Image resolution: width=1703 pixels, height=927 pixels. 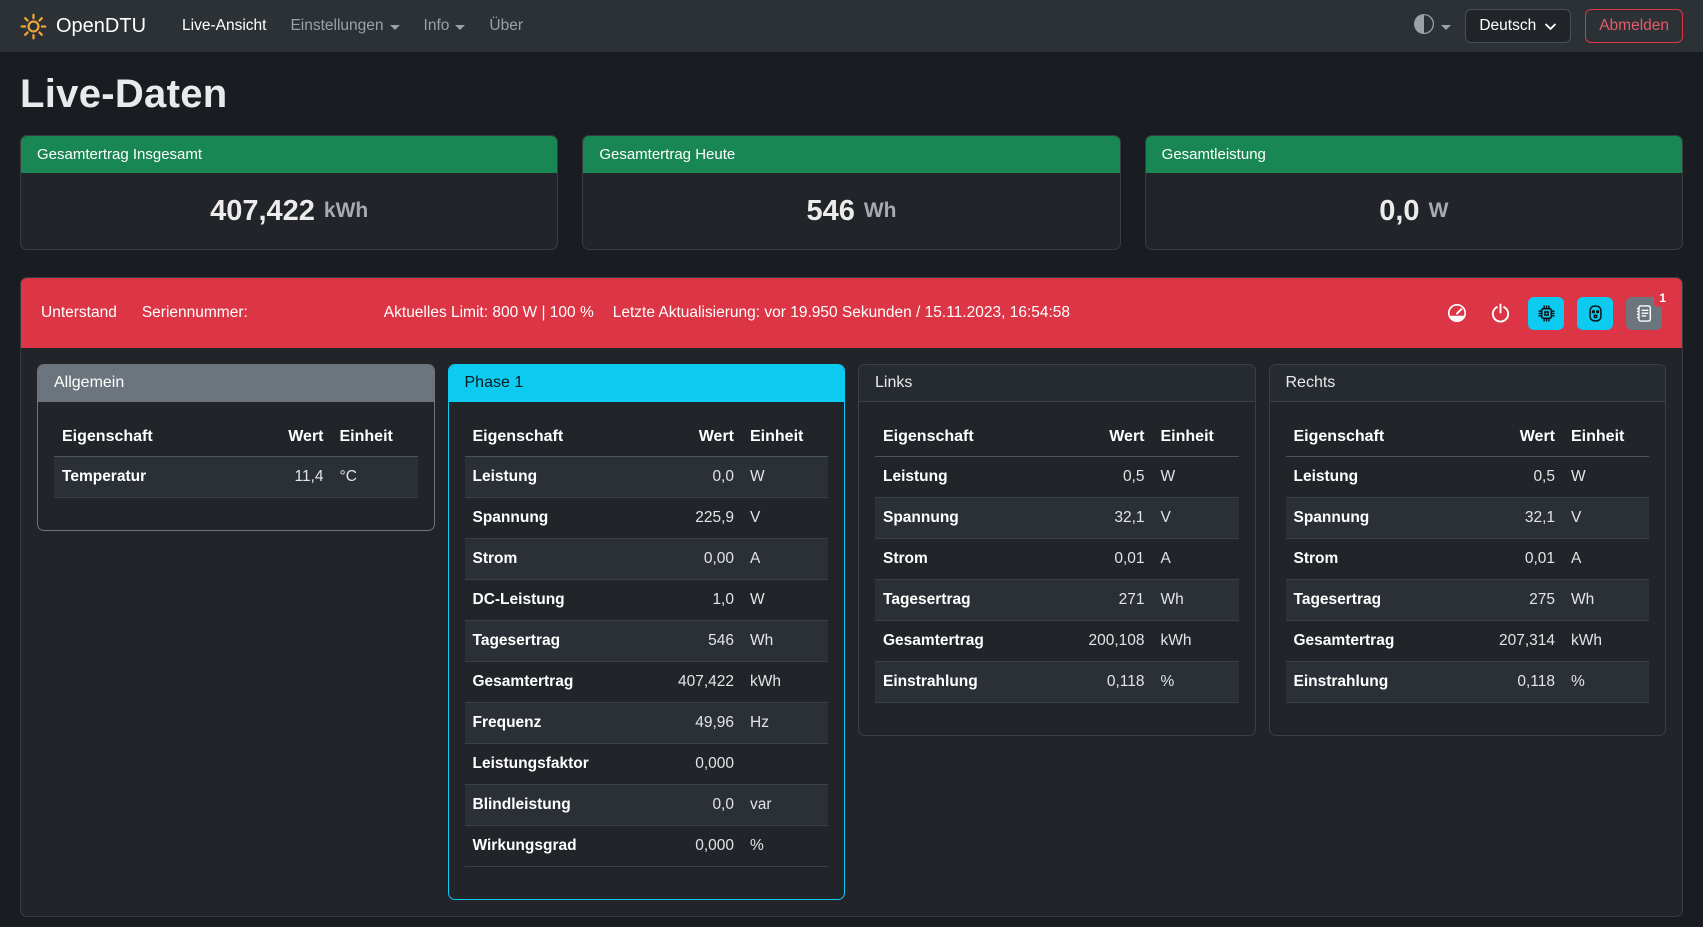 What do you see at coordinates (785, 805) in the screenshot?
I see `cell-unit: var` at bounding box center [785, 805].